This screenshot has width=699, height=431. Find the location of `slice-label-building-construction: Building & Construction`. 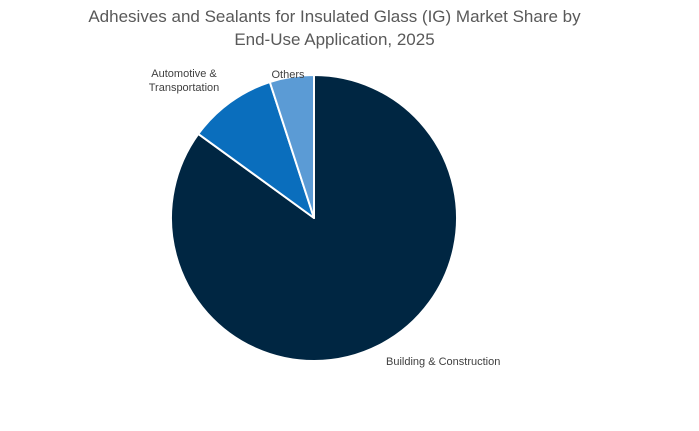

slice-label-building-construction: Building & Construction is located at coordinates (443, 362).